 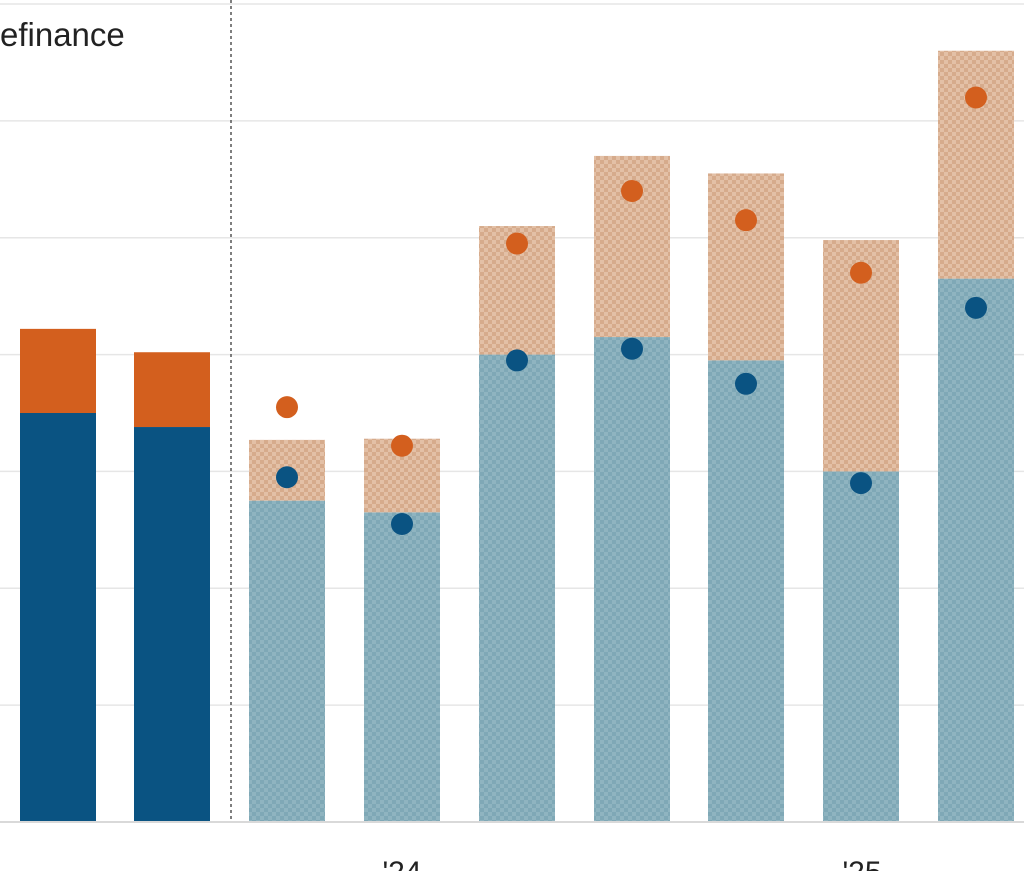 What do you see at coordinates (62, 34) in the screenshot?
I see `legend-label: efinance` at bounding box center [62, 34].